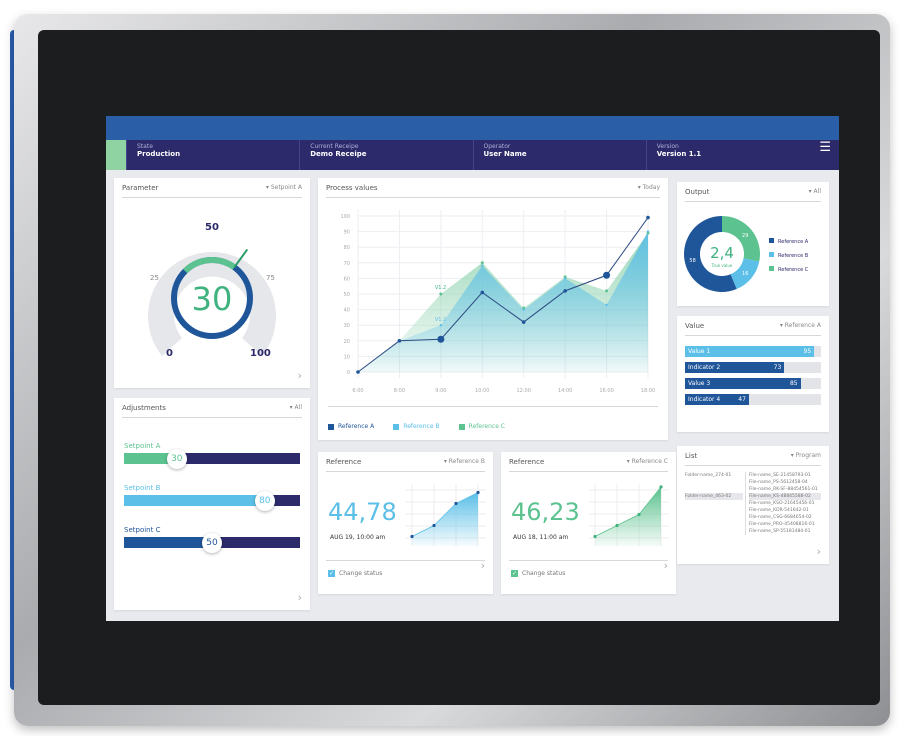  I want to click on file-item: File-name_RK-SF-88454561-01, so click(783, 489).